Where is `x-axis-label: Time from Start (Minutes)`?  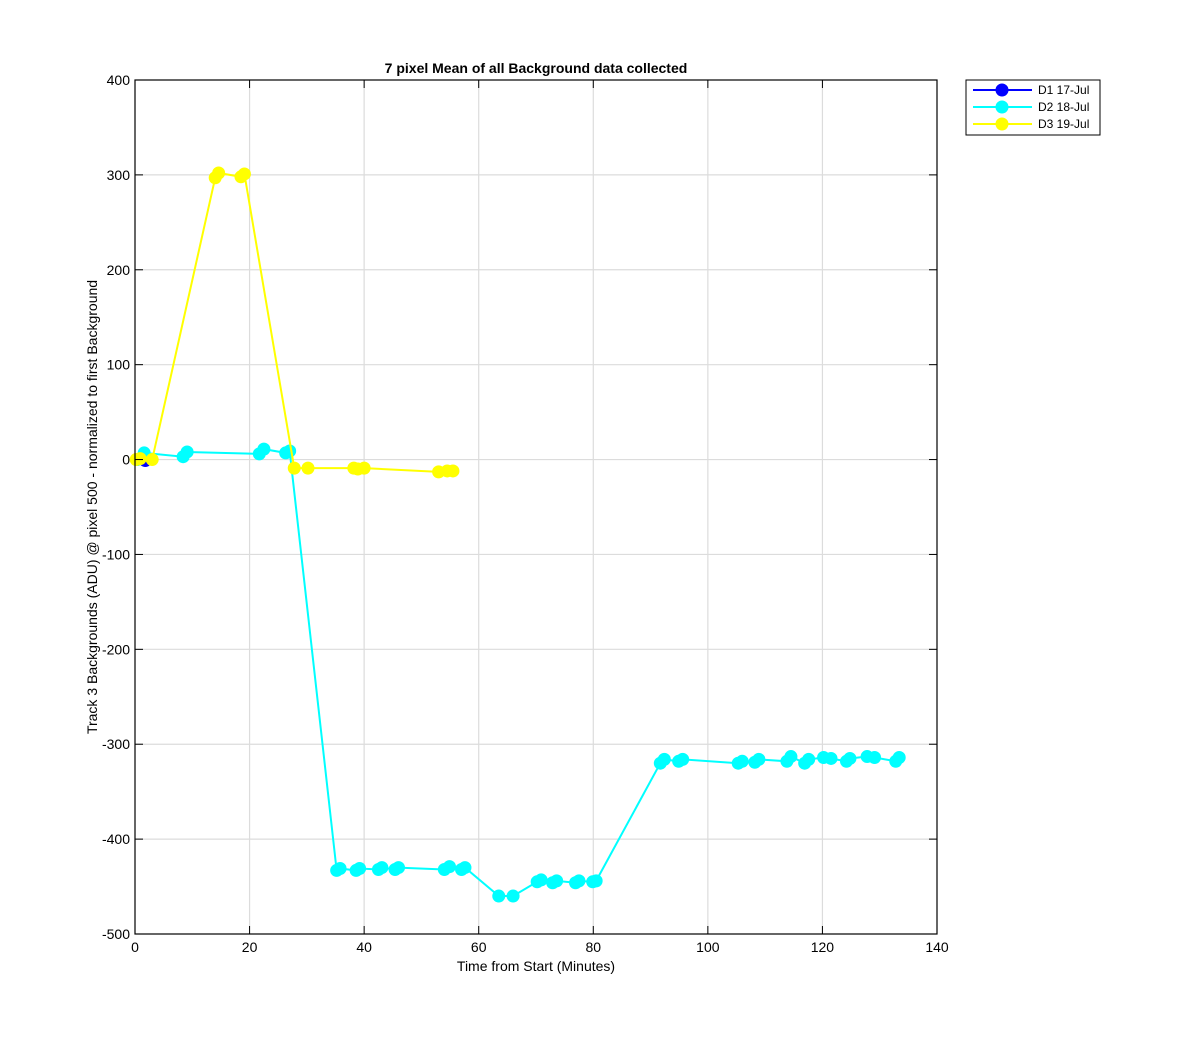
x-axis-label: Time from Start (Minutes) is located at coordinates (536, 966).